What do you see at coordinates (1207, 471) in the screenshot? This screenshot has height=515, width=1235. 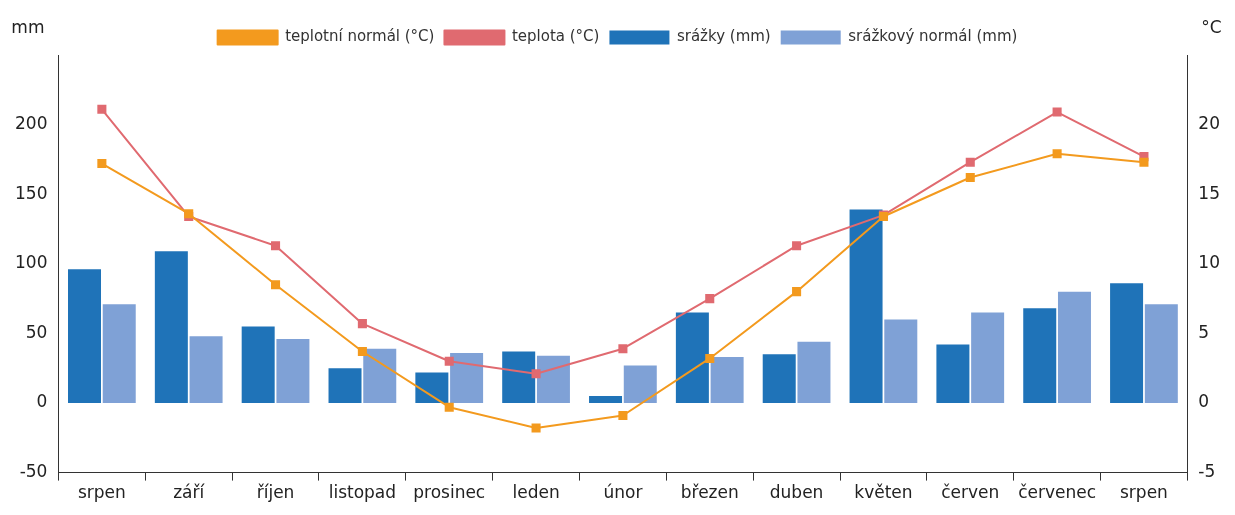 I see `y2-tick-label: -5` at bounding box center [1207, 471].